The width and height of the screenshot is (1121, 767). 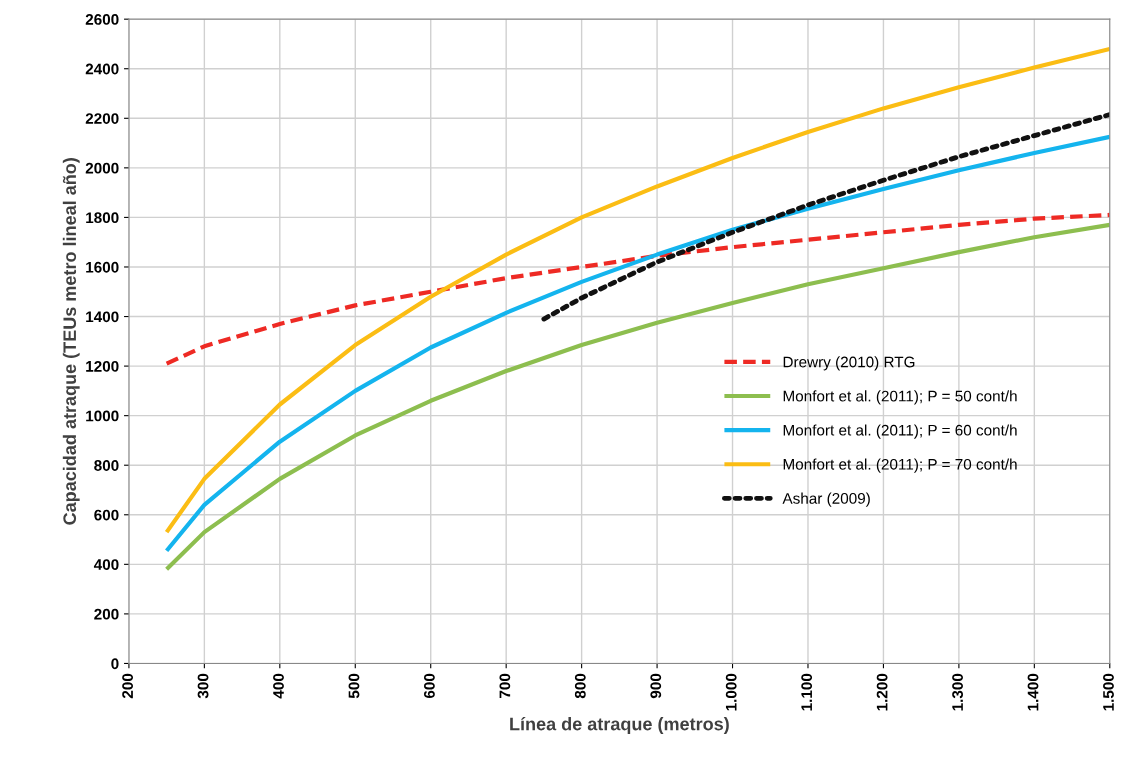 What do you see at coordinates (619, 725) in the screenshot?
I see `x-axis-title: Línea de atraque (metros)` at bounding box center [619, 725].